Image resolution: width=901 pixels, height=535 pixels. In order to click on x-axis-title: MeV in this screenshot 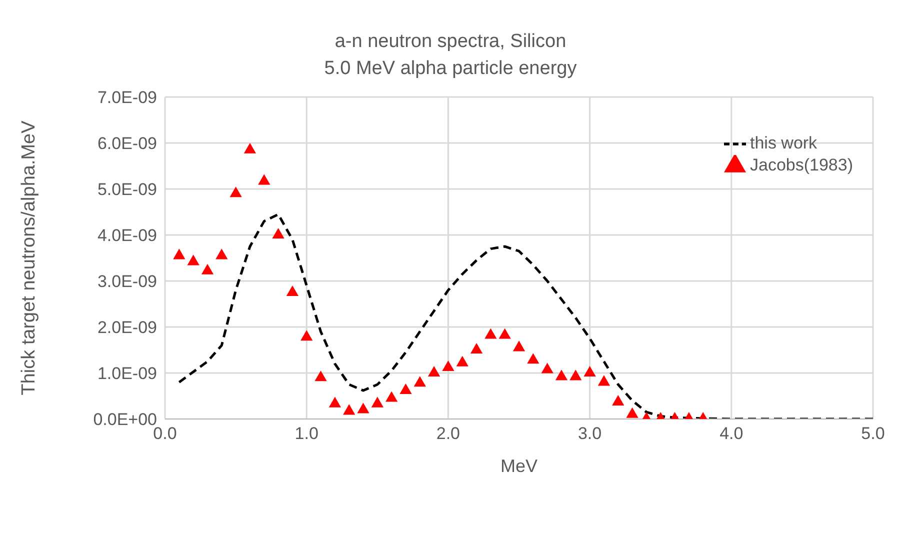, I will do `click(519, 466)`.